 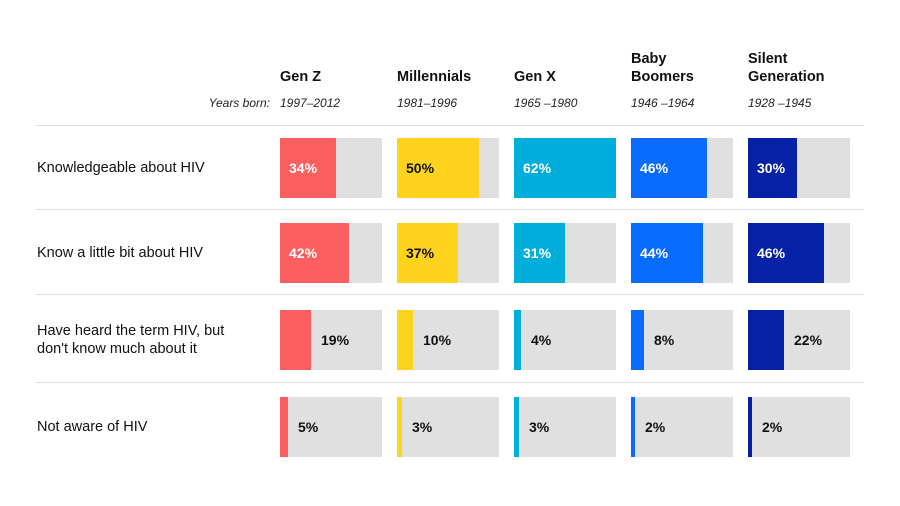 What do you see at coordinates (437, 340) in the screenshot?
I see `data-label: 10%` at bounding box center [437, 340].